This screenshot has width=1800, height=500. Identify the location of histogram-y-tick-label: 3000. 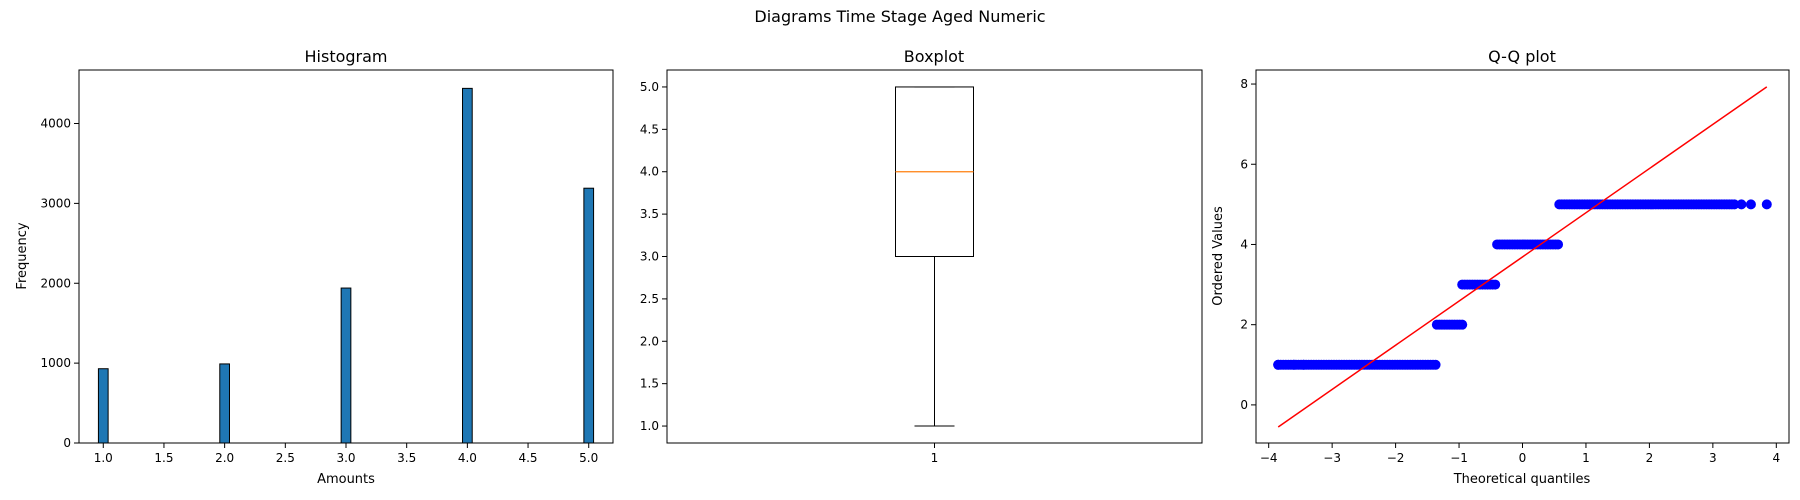
(55, 203).